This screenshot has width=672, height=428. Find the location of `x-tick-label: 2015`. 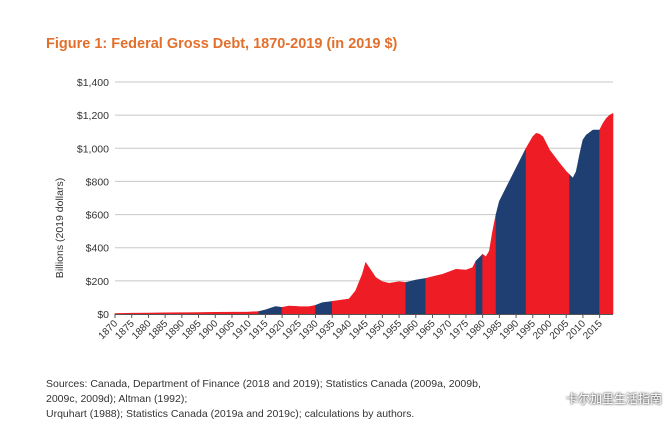

x-tick-label: 2015 is located at coordinates (593, 330).